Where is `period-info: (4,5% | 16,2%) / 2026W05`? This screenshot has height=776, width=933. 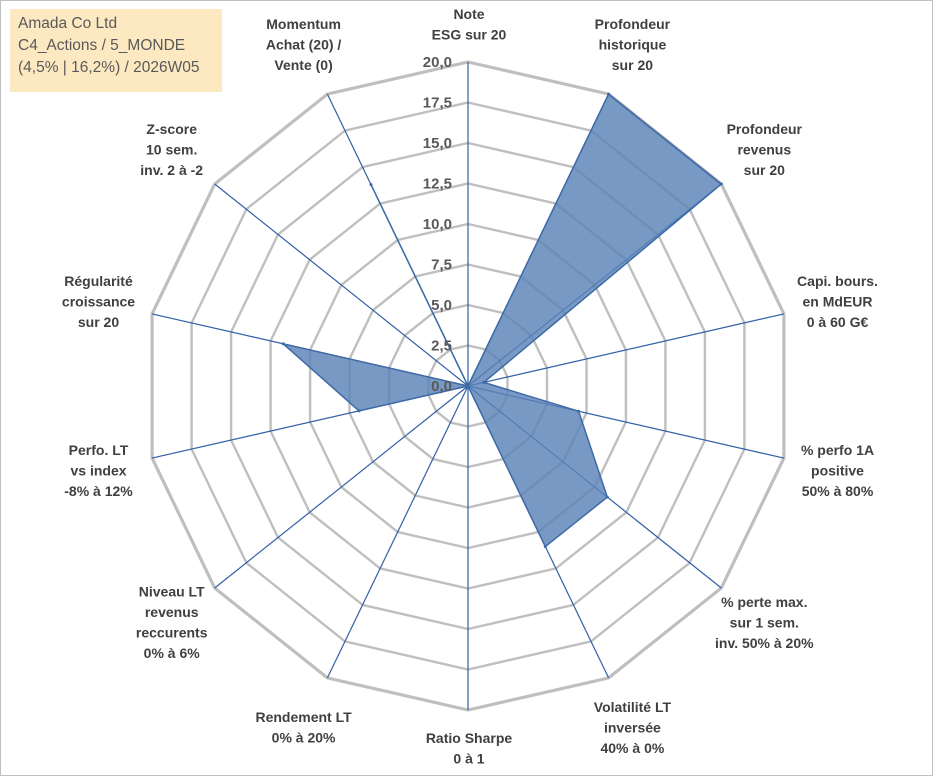
period-info: (4,5% | 16,2%) / 2026W05 is located at coordinates (109, 67).